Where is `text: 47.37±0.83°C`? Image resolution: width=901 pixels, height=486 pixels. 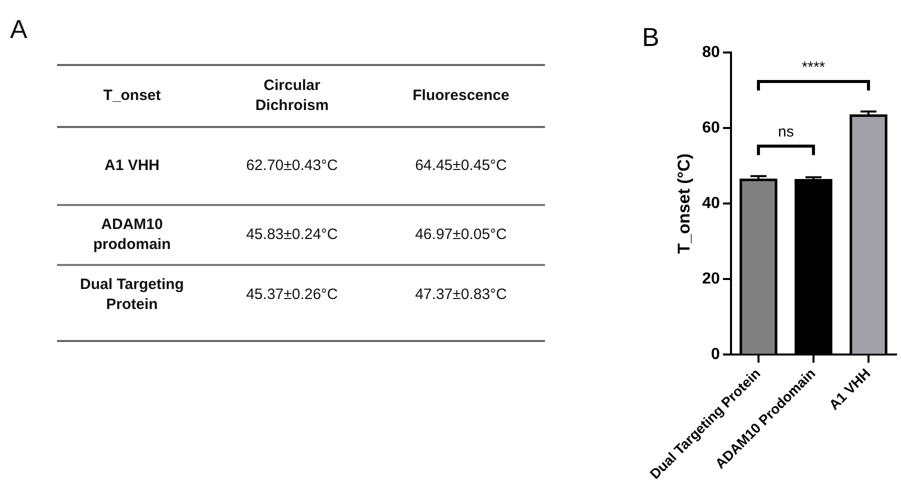 text: 47.37±0.83°C is located at coordinates (461, 295).